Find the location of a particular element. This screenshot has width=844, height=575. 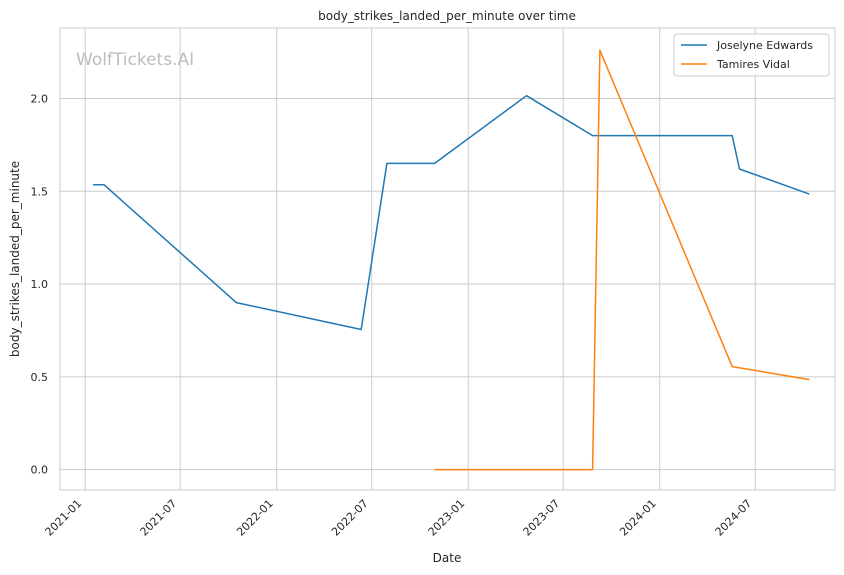

y-tick-label: 1.5 is located at coordinates (40, 191).